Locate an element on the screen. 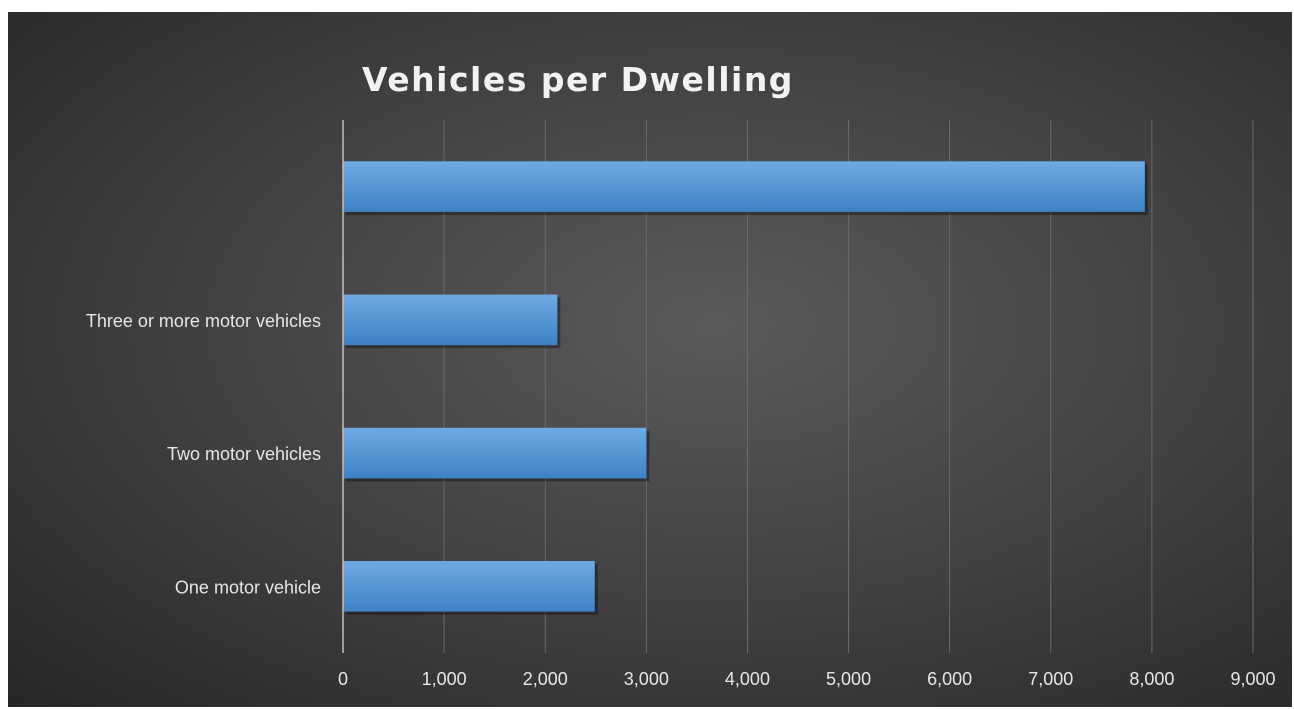  chart-title: Vehicles per Dwelling is located at coordinates (578, 79).